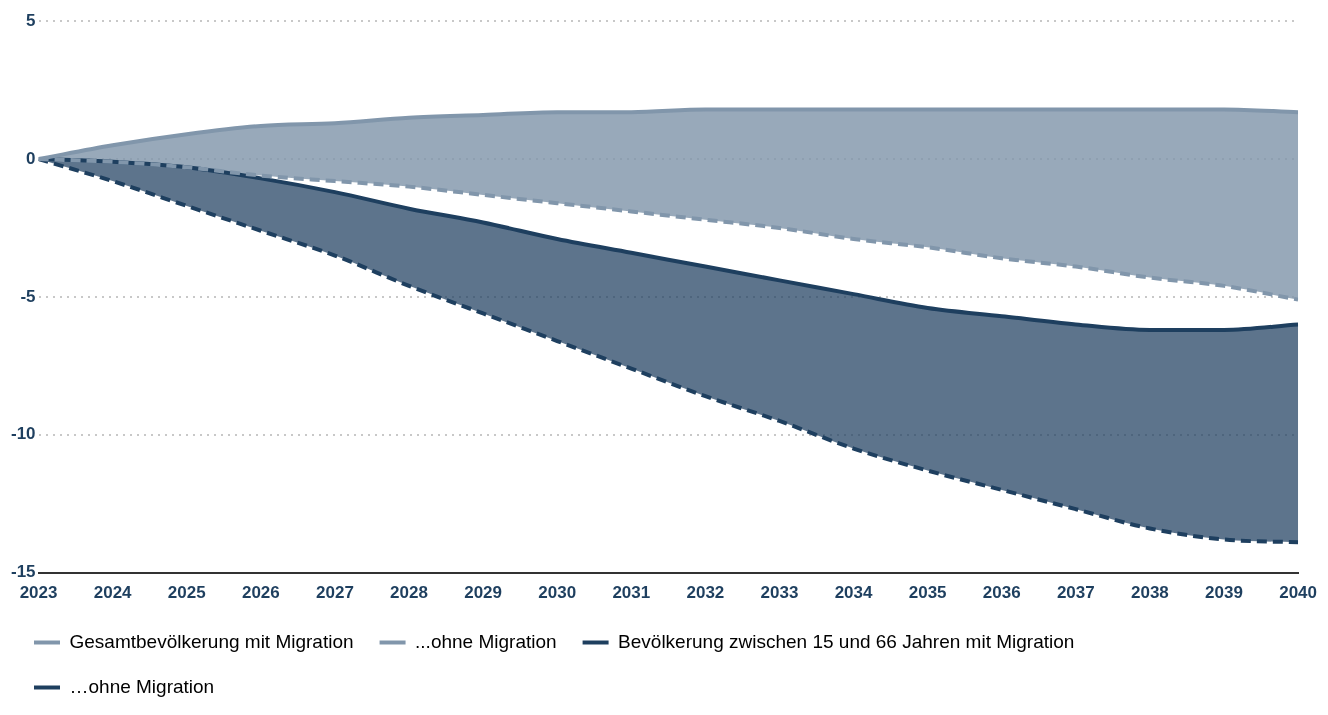  What do you see at coordinates (260, 593) in the screenshot?
I see `x-tick-label: 2026` at bounding box center [260, 593].